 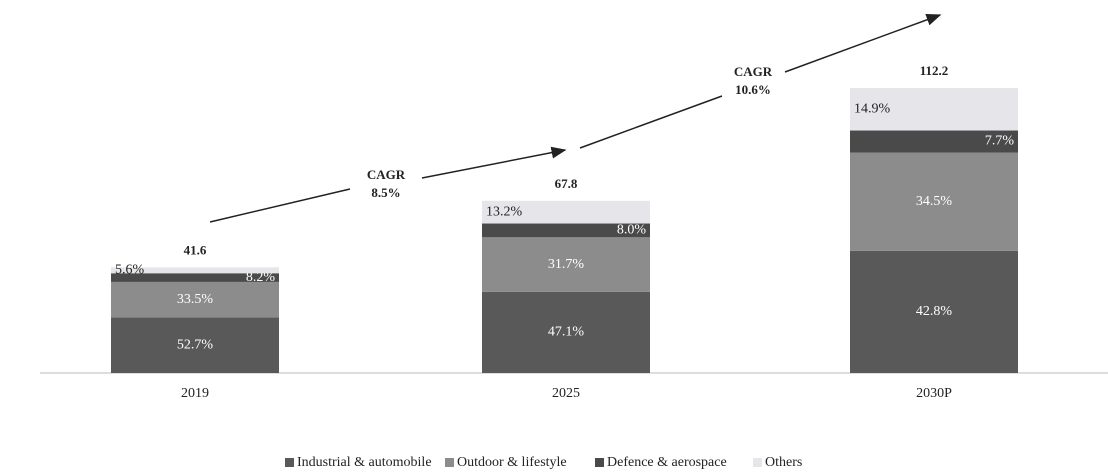 I want to click on legend-label: Others, so click(x=783, y=462).